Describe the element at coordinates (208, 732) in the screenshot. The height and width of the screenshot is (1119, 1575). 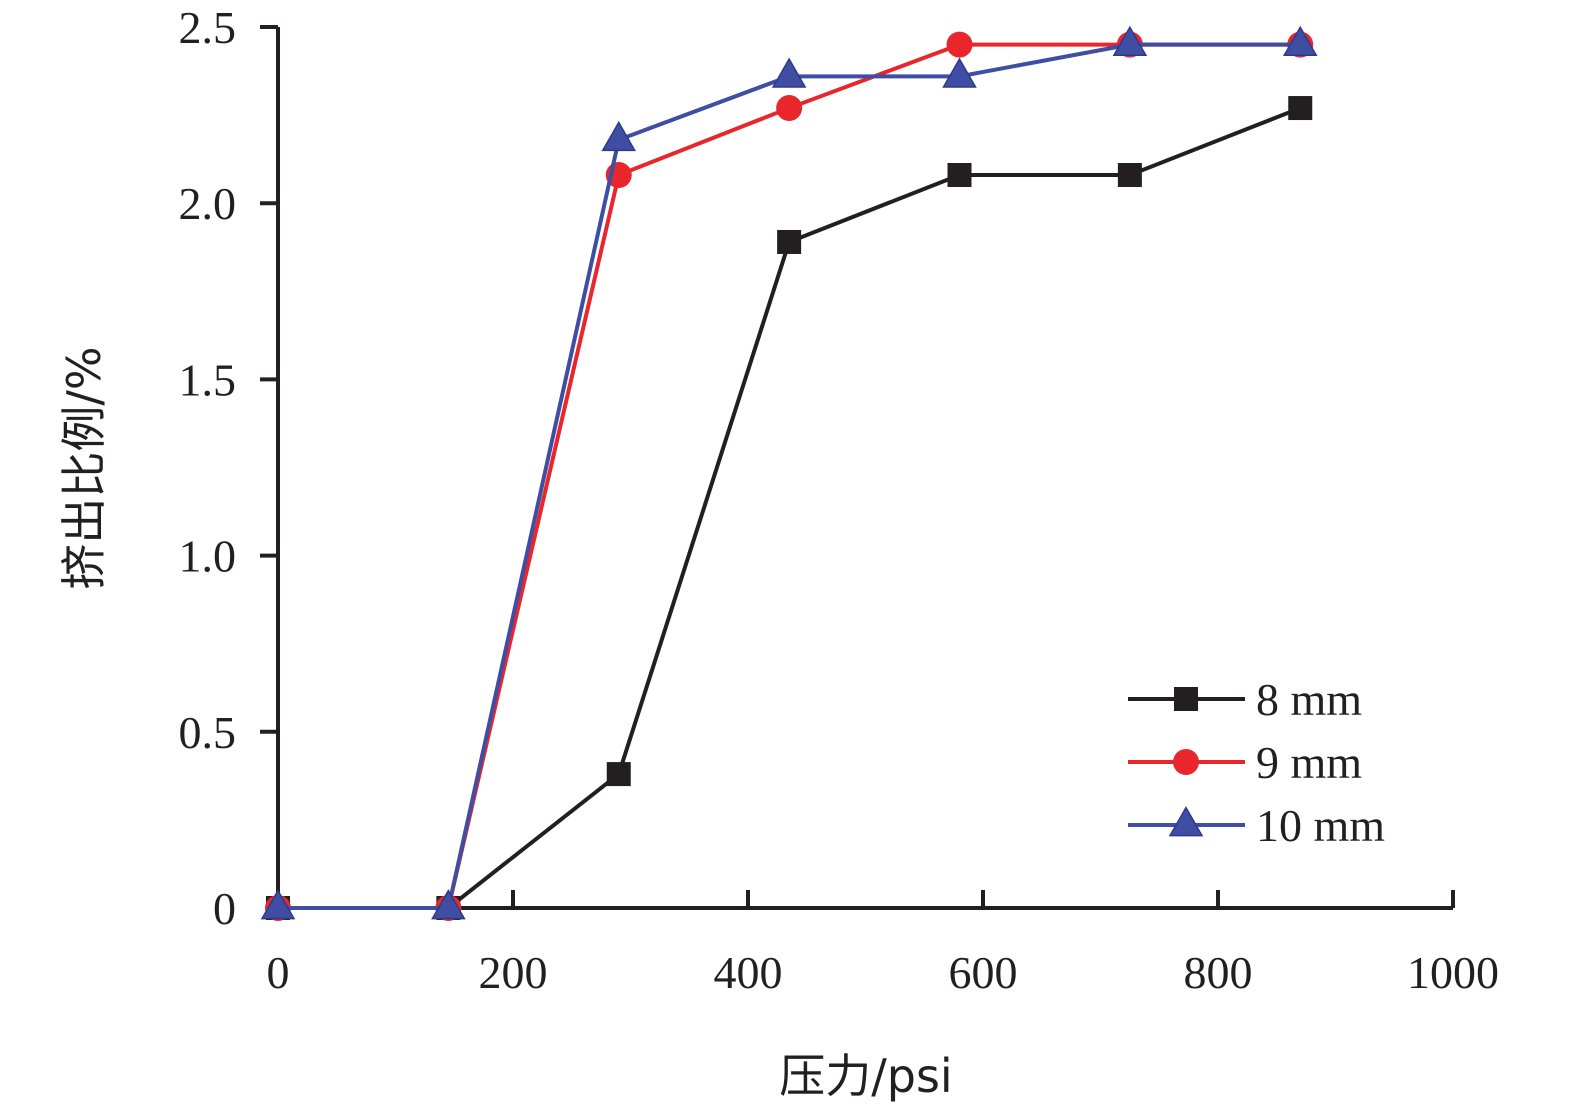
I see `y-tick-label: 0.5` at that location.